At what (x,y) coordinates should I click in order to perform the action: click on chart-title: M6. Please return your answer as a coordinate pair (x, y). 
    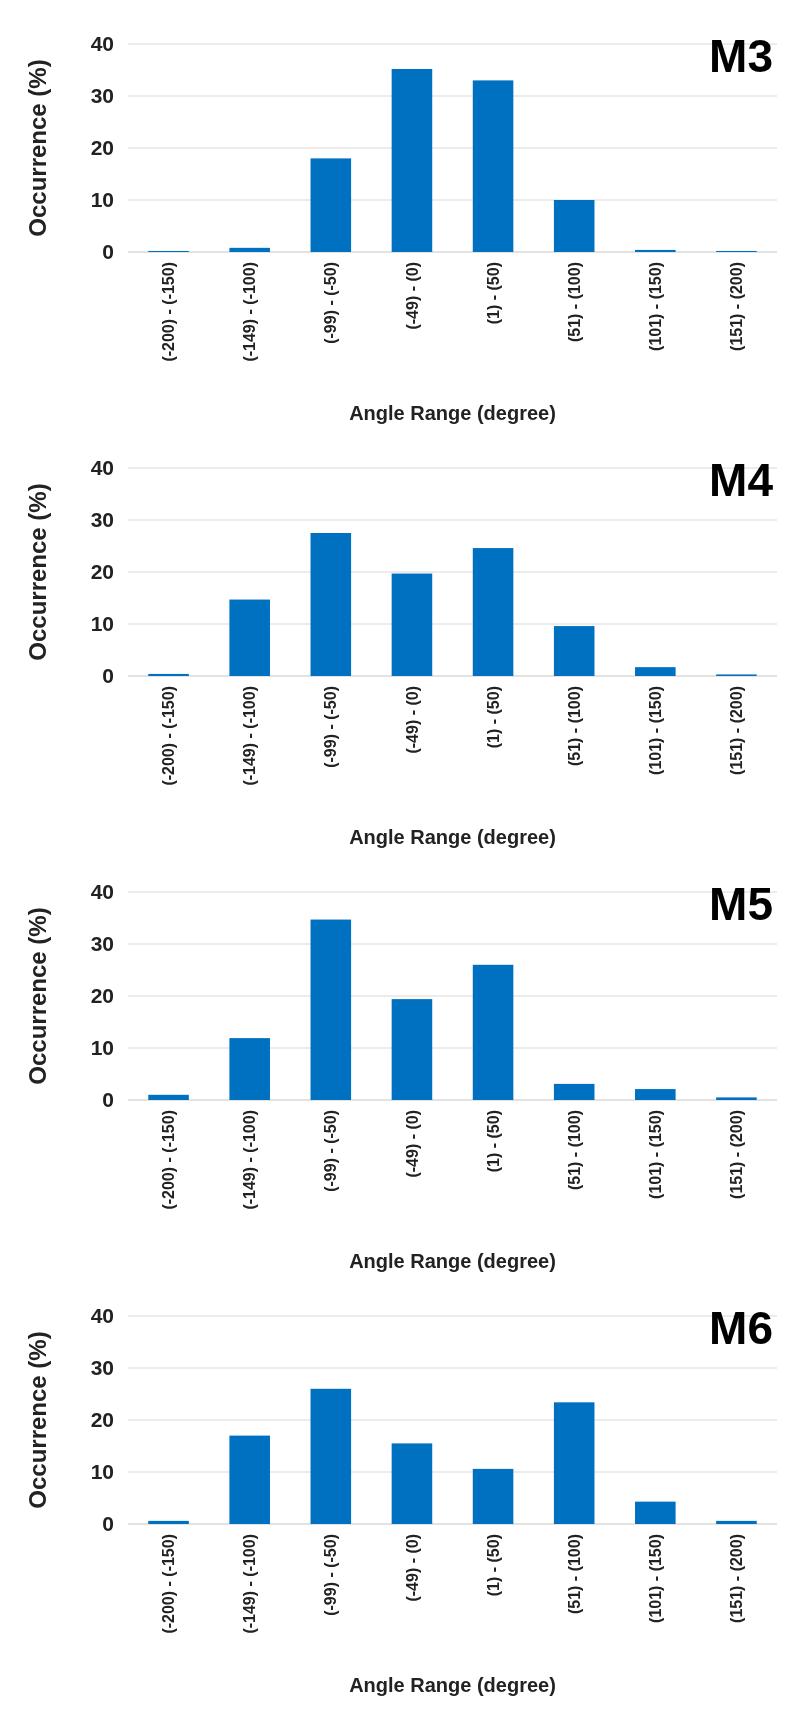
    Looking at the image, I should click on (741, 1328).